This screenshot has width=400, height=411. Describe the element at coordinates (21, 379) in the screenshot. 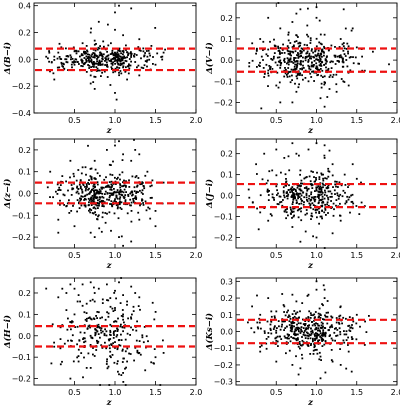

I see `y-tick-label: −0.2` at that location.